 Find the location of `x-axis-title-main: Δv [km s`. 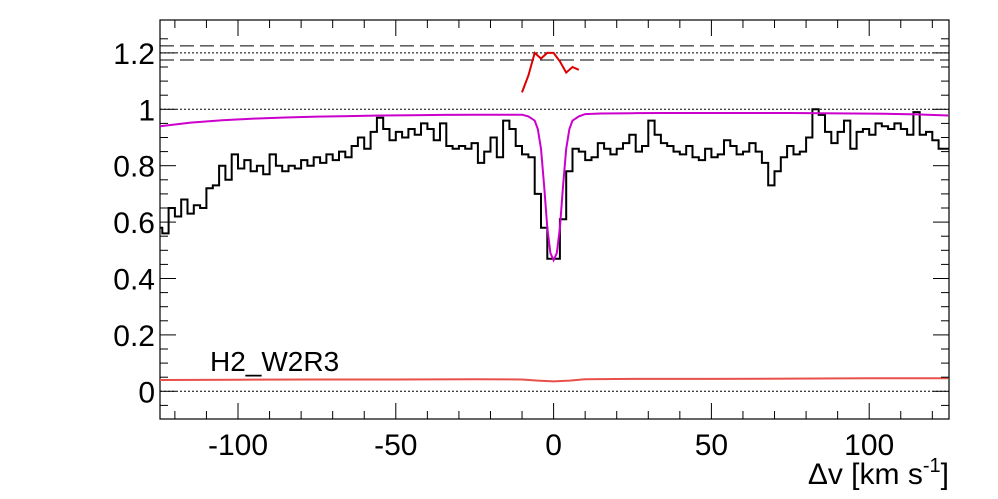

x-axis-title-main: Δv [km s is located at coordinates (865, 474).